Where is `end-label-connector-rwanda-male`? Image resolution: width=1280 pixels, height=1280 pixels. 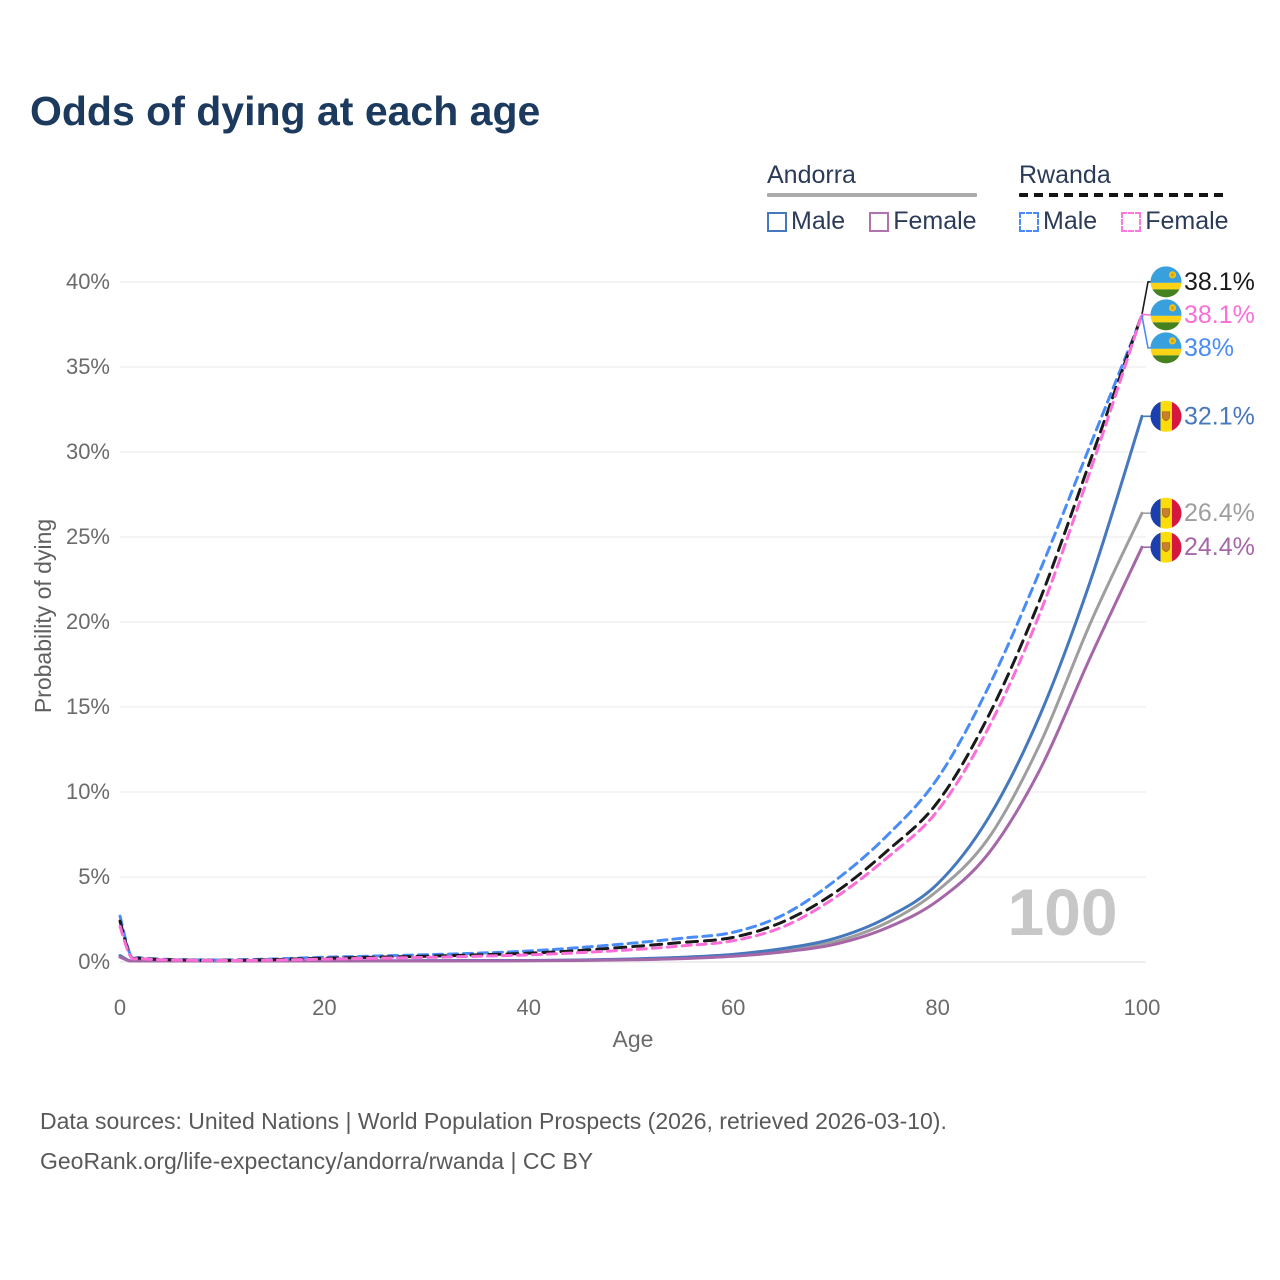
end-label-connector-rwanda-male is located at coordinates (1146, 332).